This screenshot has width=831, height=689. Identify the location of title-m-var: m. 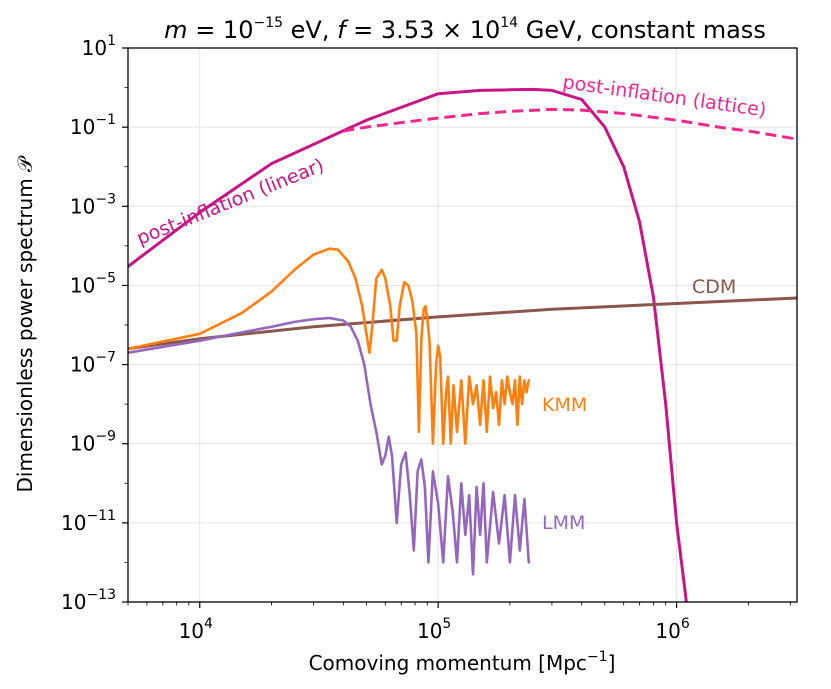
(175, 30).